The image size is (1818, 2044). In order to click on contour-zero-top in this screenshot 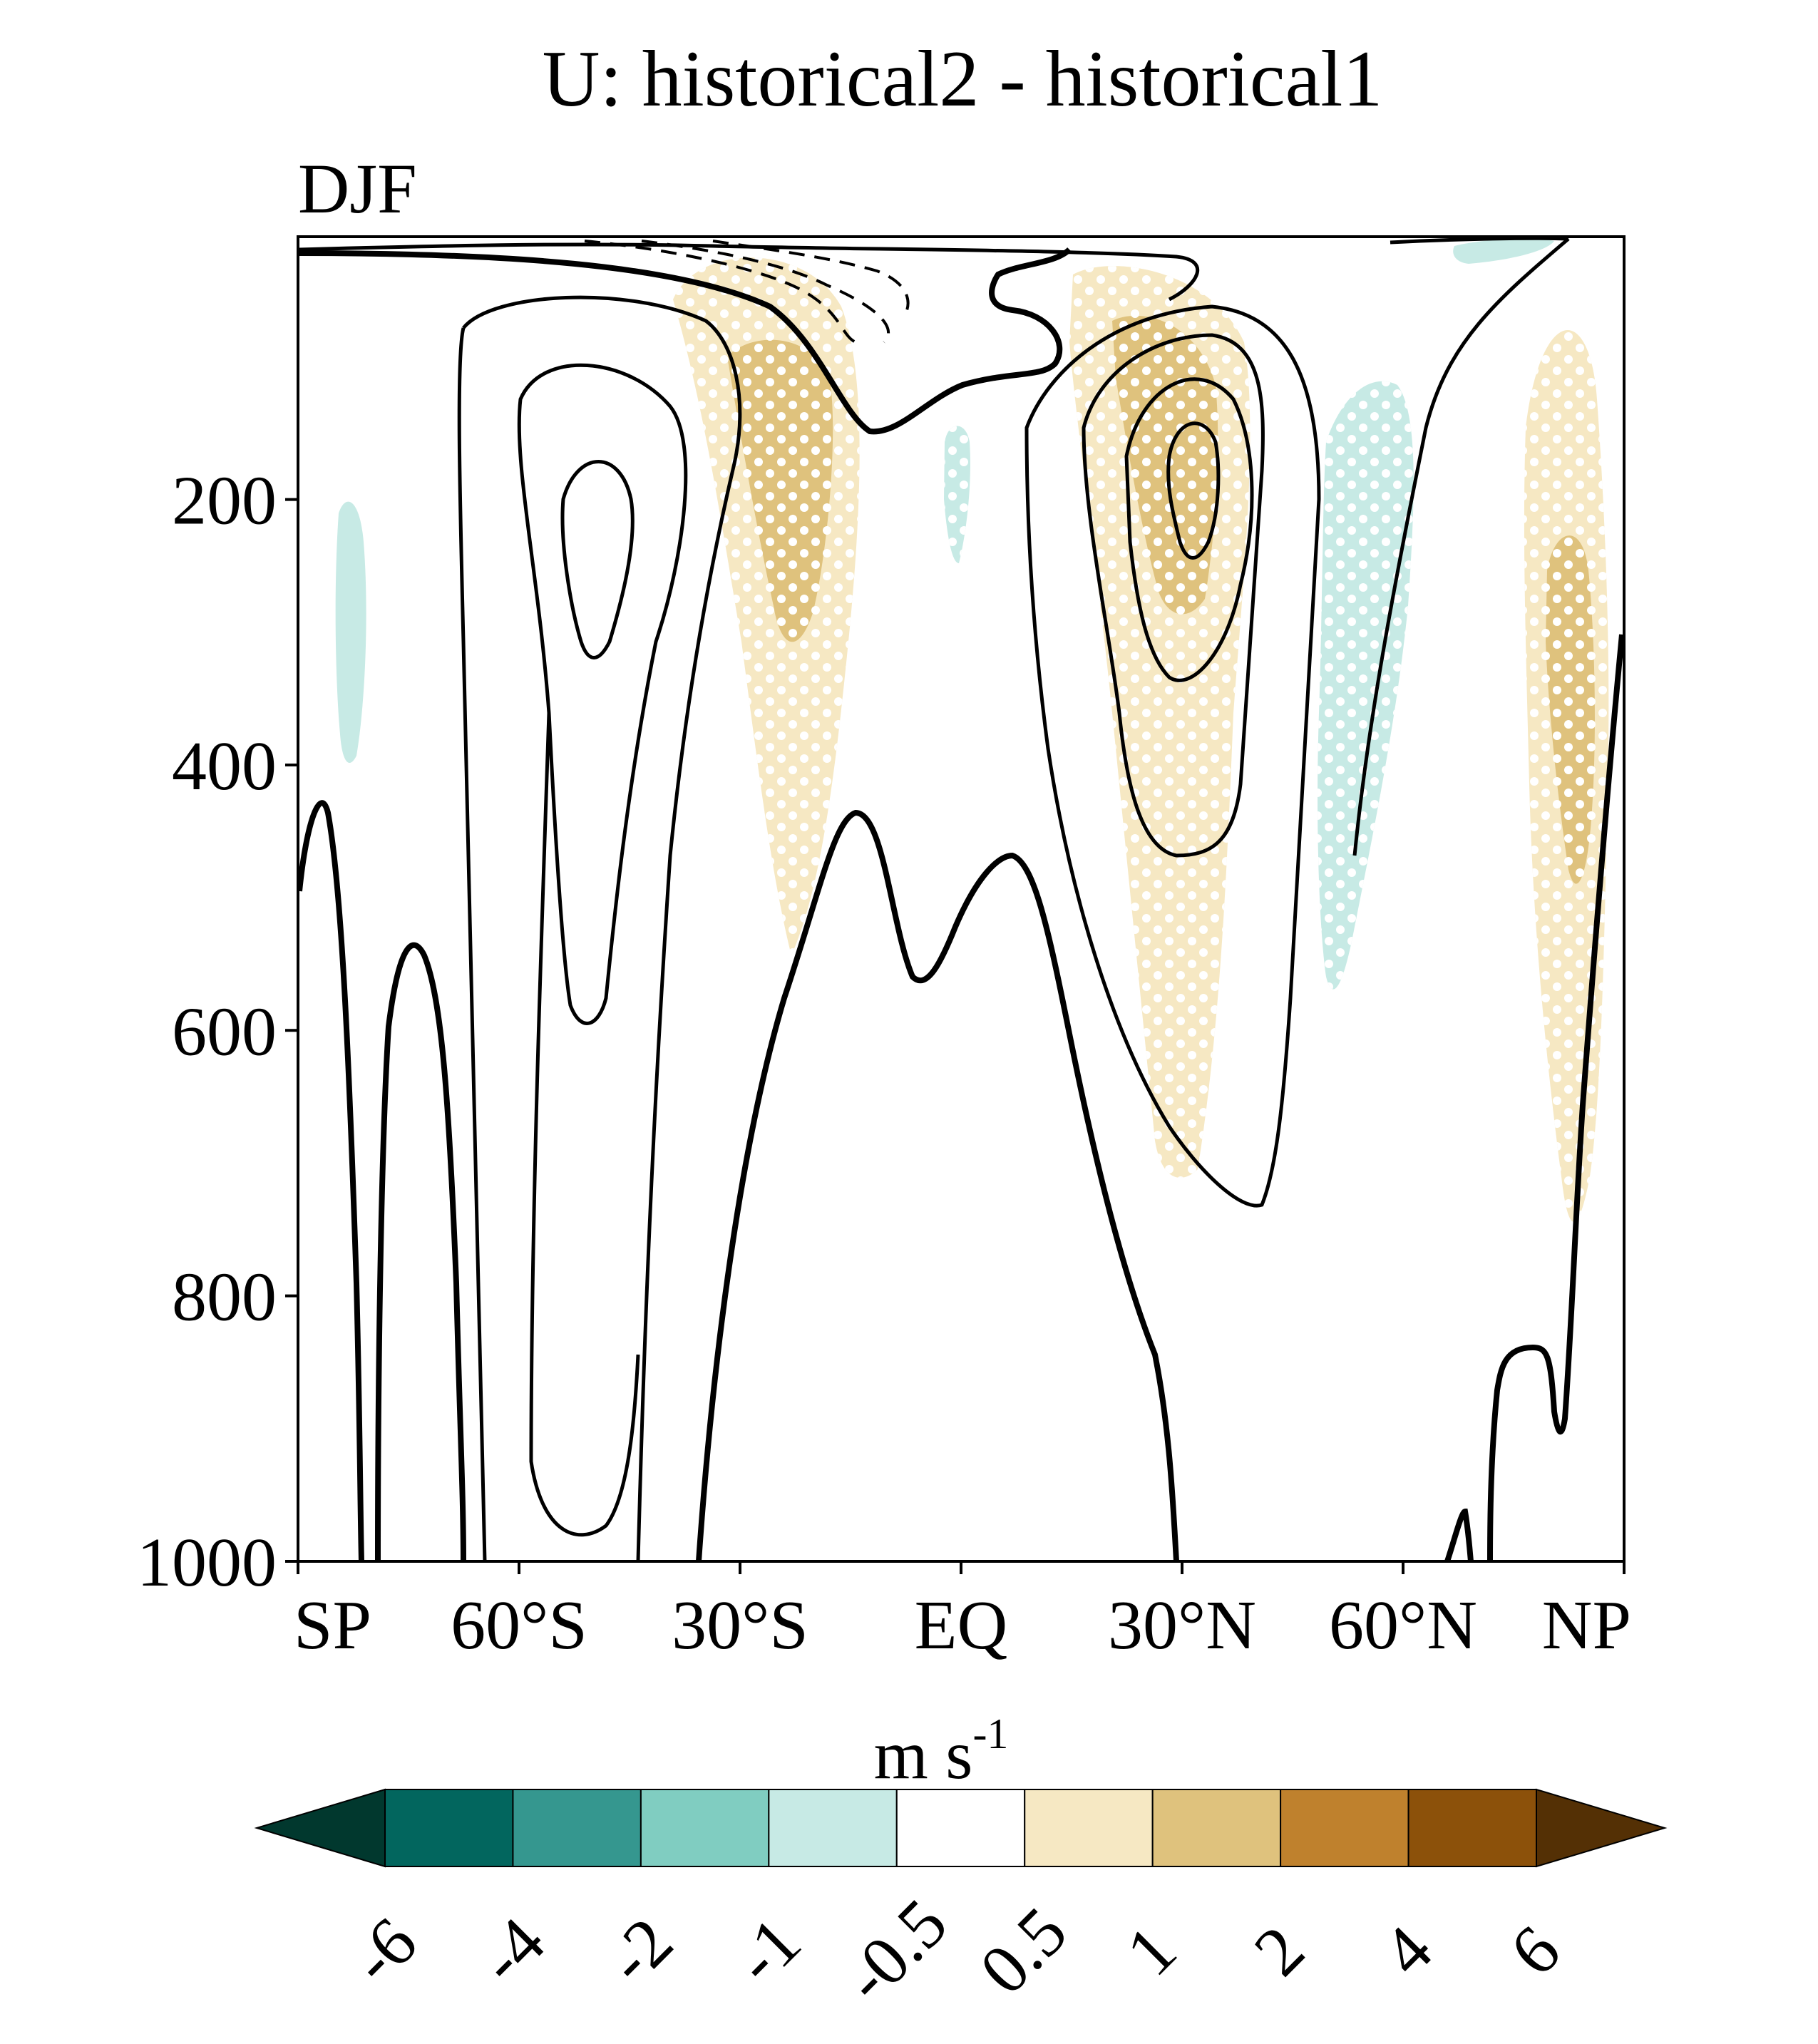, I will do `click(685, 341)`.